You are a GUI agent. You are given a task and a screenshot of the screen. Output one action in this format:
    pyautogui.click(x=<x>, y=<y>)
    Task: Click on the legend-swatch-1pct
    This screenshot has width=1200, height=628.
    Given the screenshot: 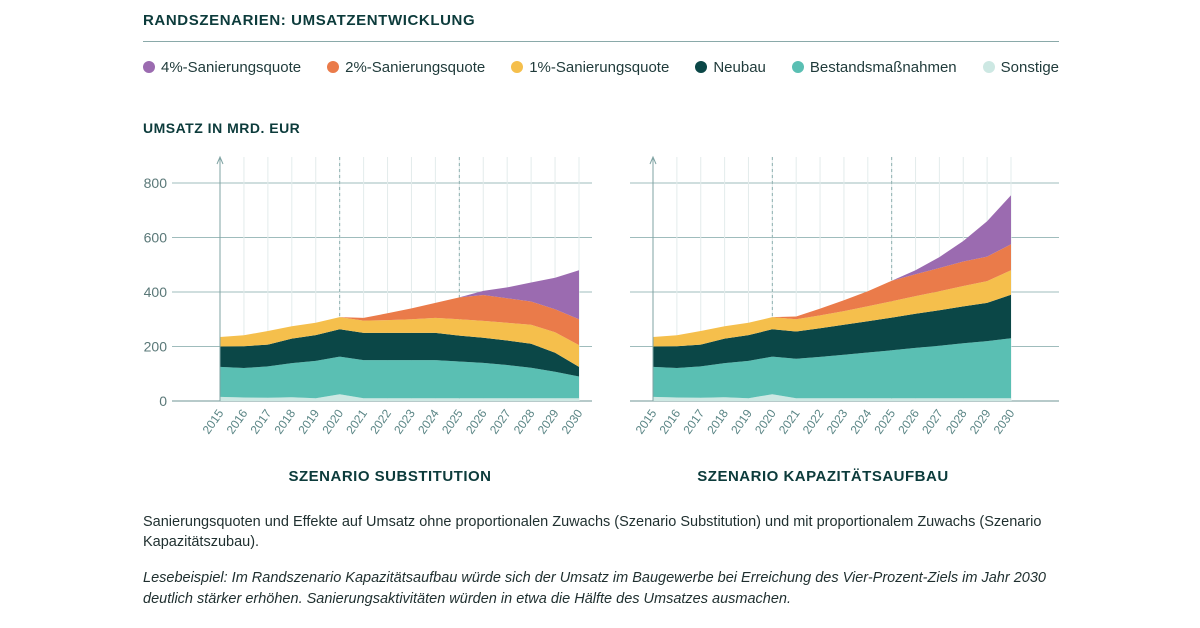 What is the action you would take?
    pyautogui.click(x=517, y=67)
    